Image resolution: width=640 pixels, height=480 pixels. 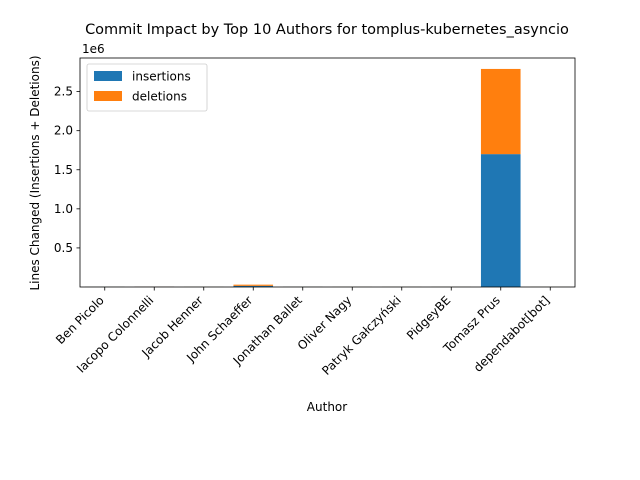 I want to click on y-tick-label: 1.5, so click(x=63, y=170).